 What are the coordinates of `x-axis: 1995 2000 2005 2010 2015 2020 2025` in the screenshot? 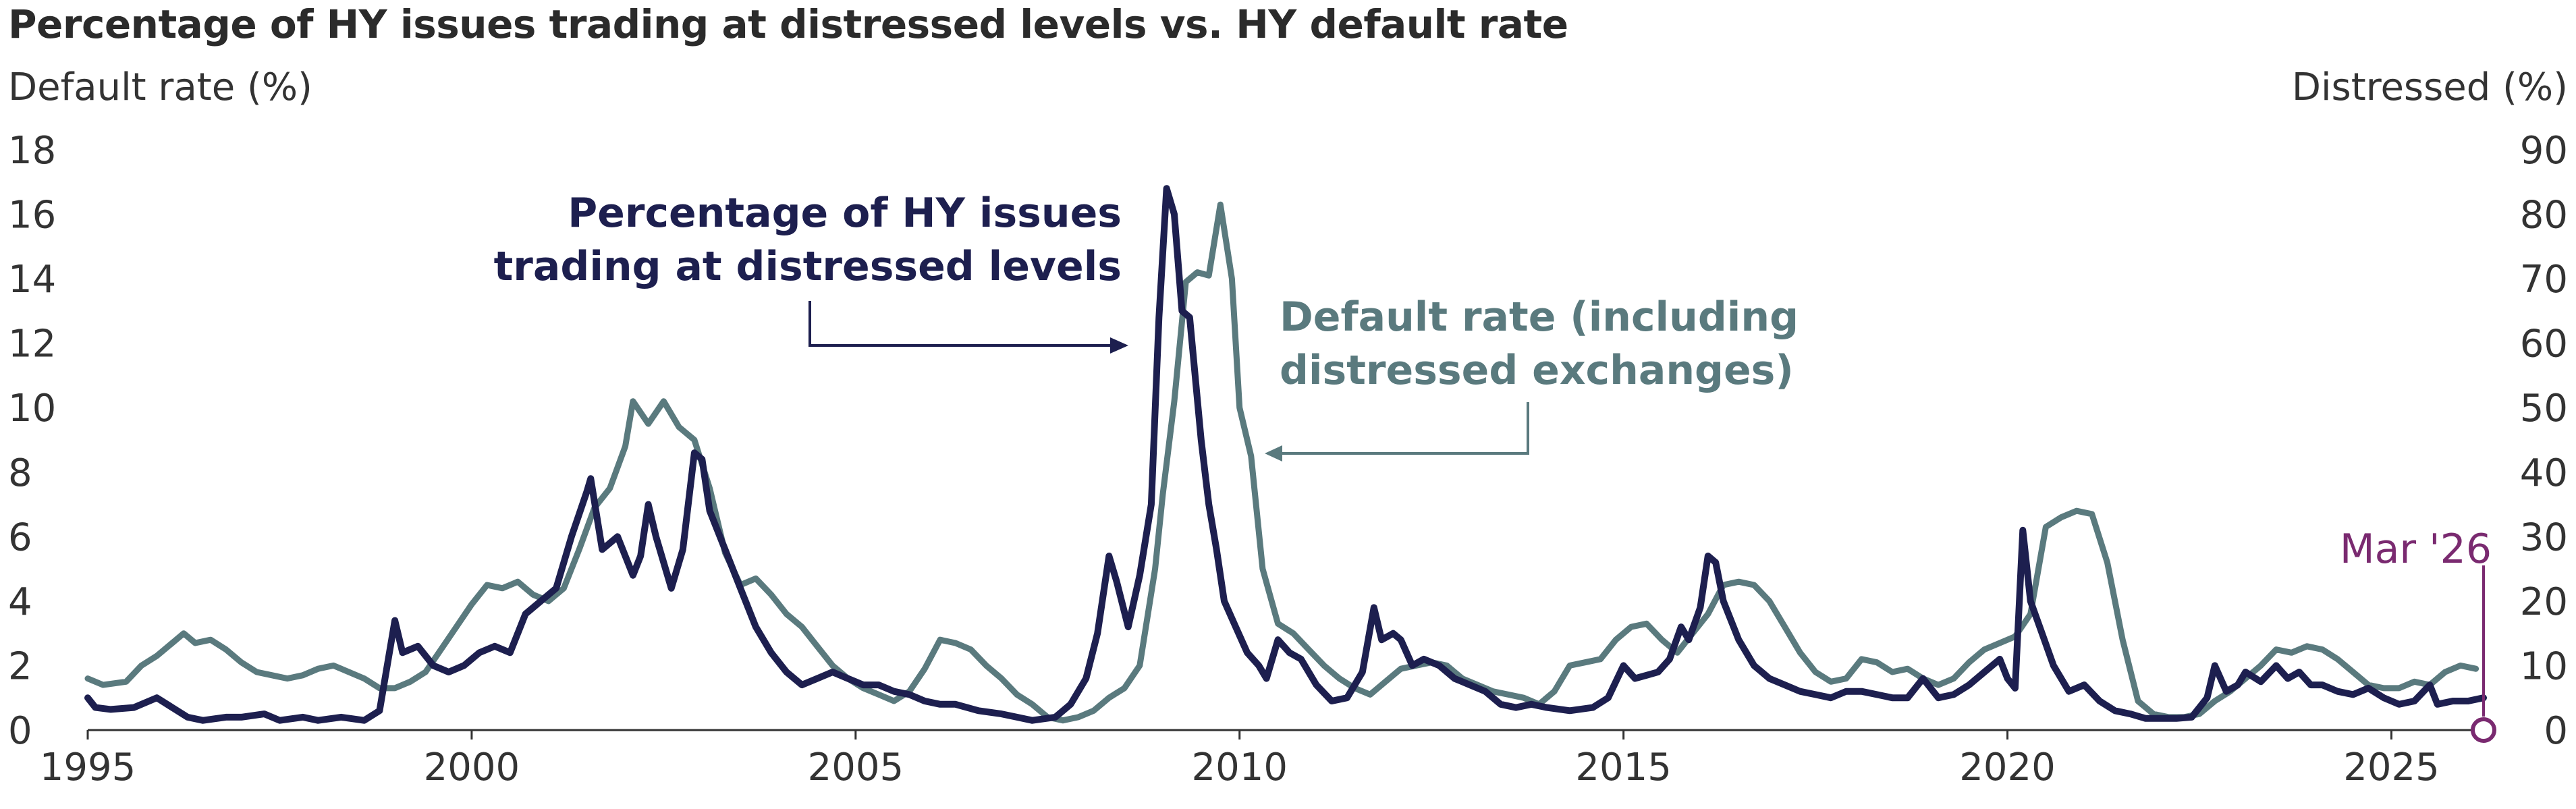 It's located at (1262, 759).